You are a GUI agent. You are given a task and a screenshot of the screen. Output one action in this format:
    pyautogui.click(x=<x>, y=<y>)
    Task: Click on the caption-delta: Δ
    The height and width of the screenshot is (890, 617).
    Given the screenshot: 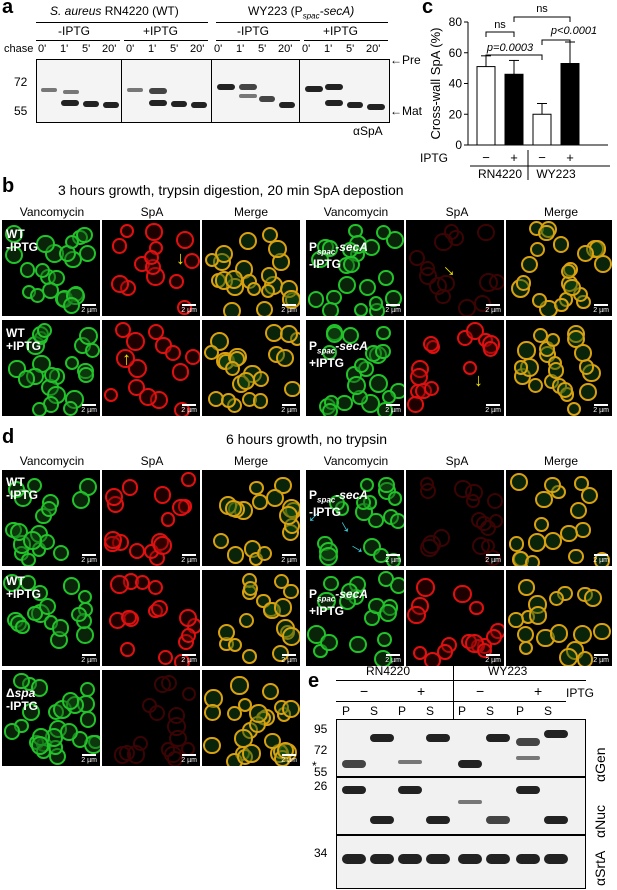 What is the action you would take?
    pyautogui.click(x=10, y=693)
    